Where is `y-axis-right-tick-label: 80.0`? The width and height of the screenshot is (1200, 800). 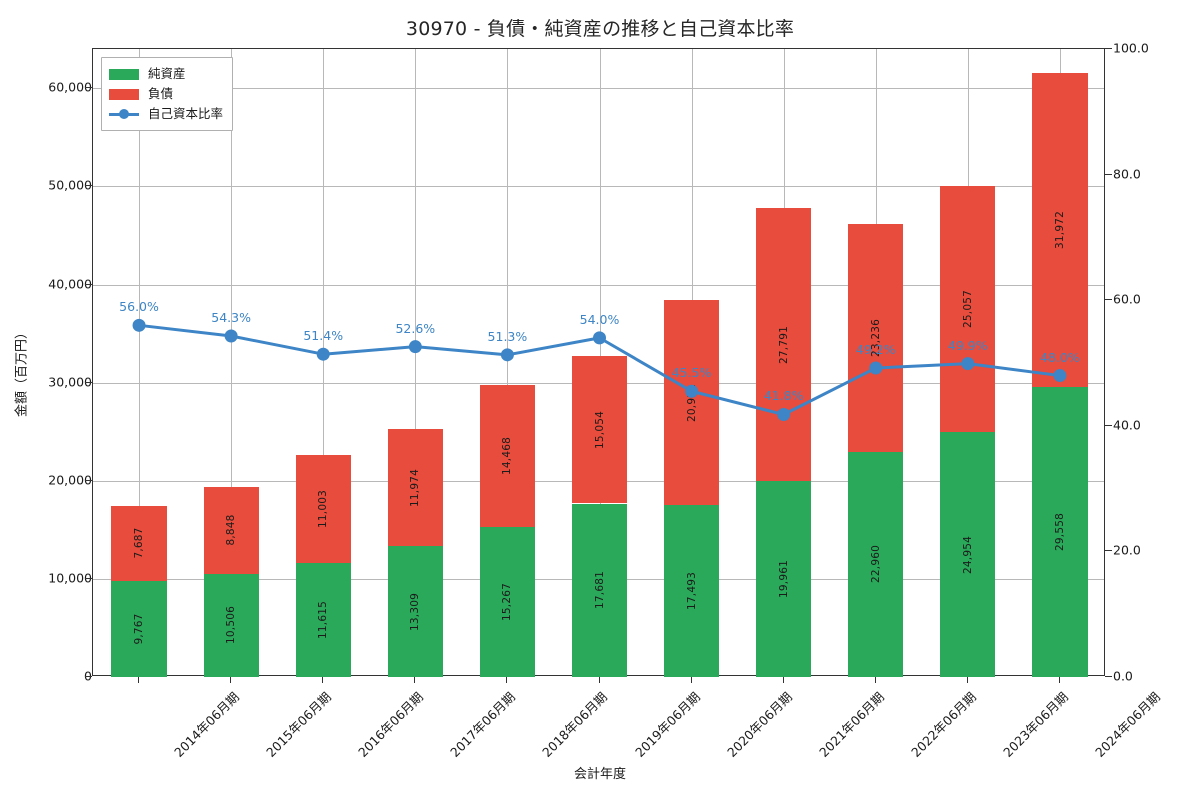
y-axis-right-tick-label: 80.0 is located at coordinates (1127, 174).